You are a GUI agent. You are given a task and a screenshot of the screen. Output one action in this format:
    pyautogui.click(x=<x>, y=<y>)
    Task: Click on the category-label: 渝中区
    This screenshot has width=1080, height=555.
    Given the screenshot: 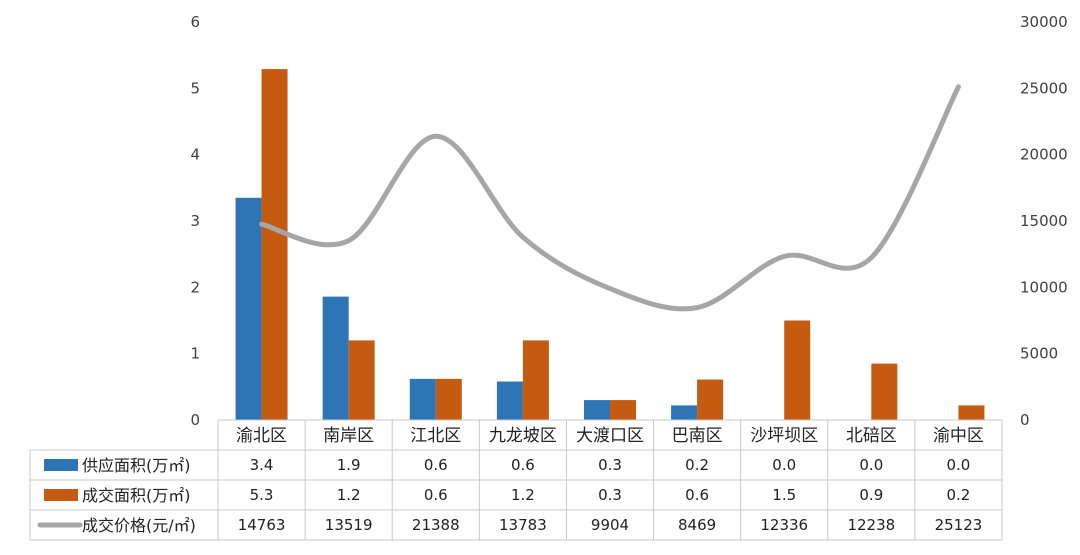 What is the action you would take?
    pyautogui.click(x=958, y=436)
    